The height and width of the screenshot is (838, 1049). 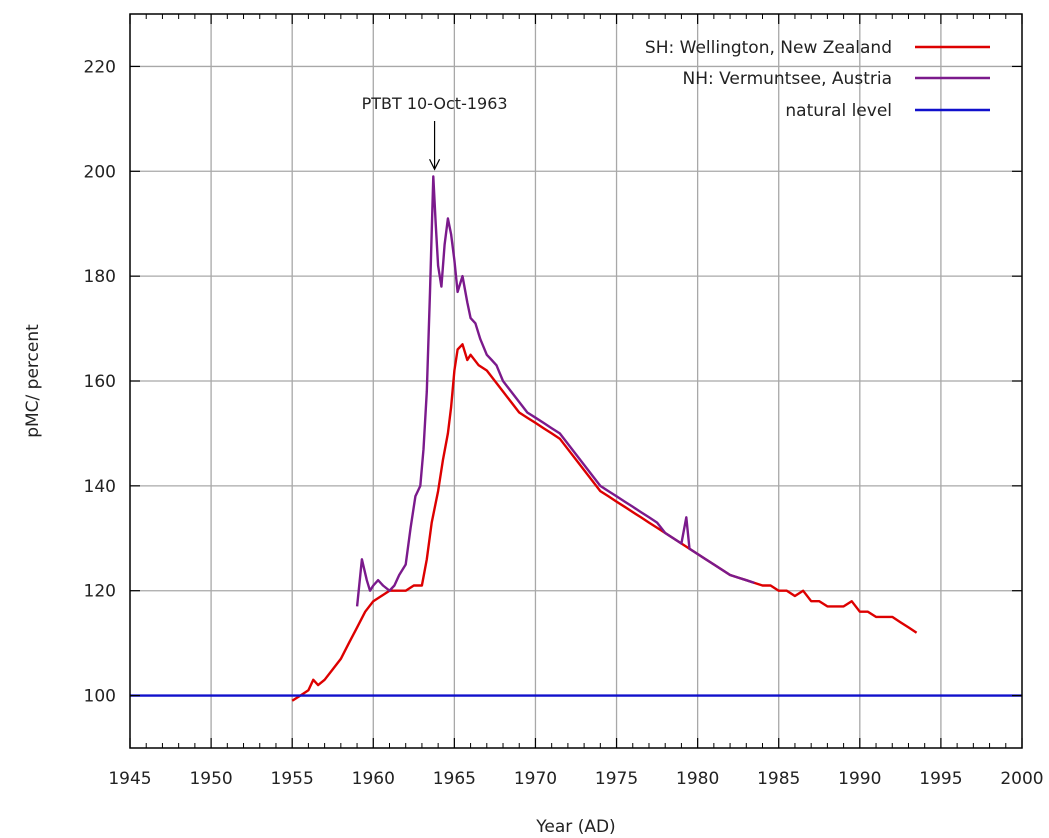 What do you see at coordinates (100, 67) in the screenshot?
I see `y-tick-label: 220` at bounding box center [100, 67].